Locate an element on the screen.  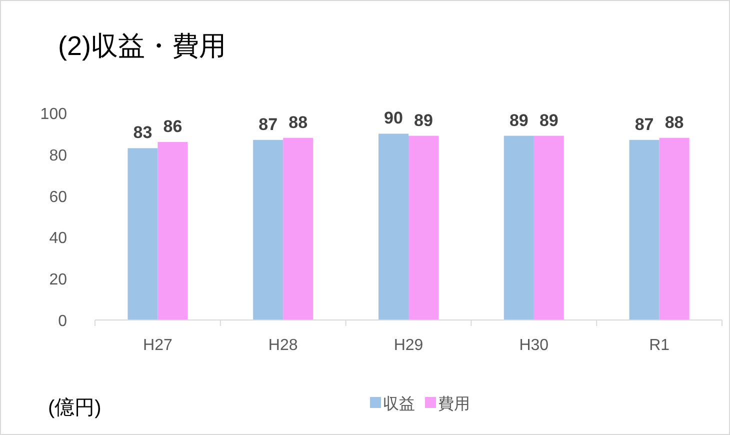
y-tick-label: 60 is located at coordinates (58, 197).